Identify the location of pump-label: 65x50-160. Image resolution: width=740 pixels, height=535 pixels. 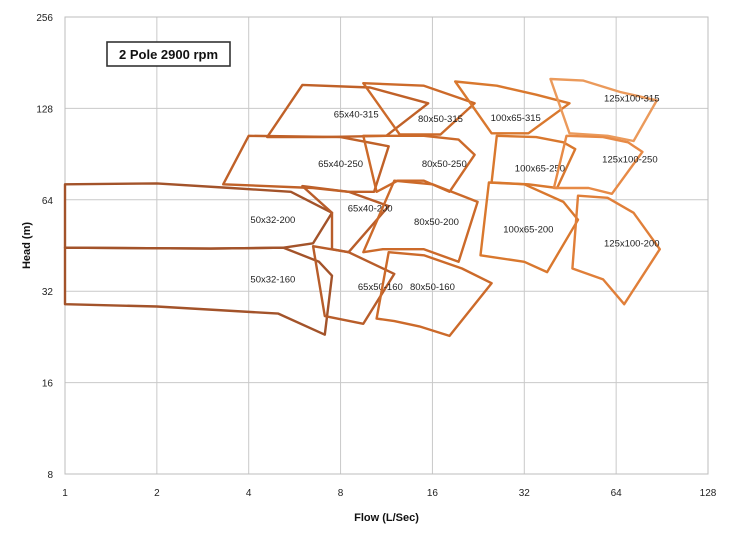
(380, 287).